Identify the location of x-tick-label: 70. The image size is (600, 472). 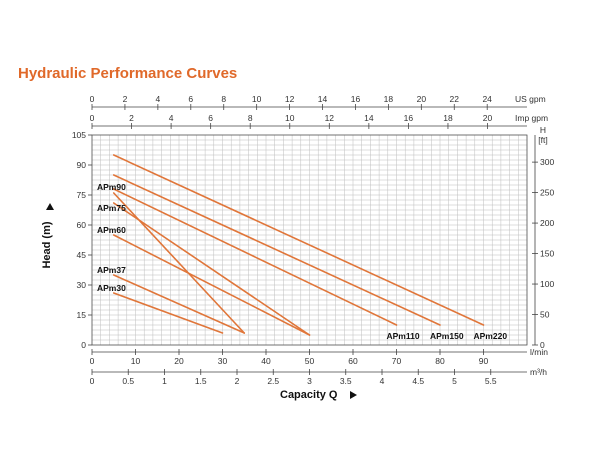
(397, 361).